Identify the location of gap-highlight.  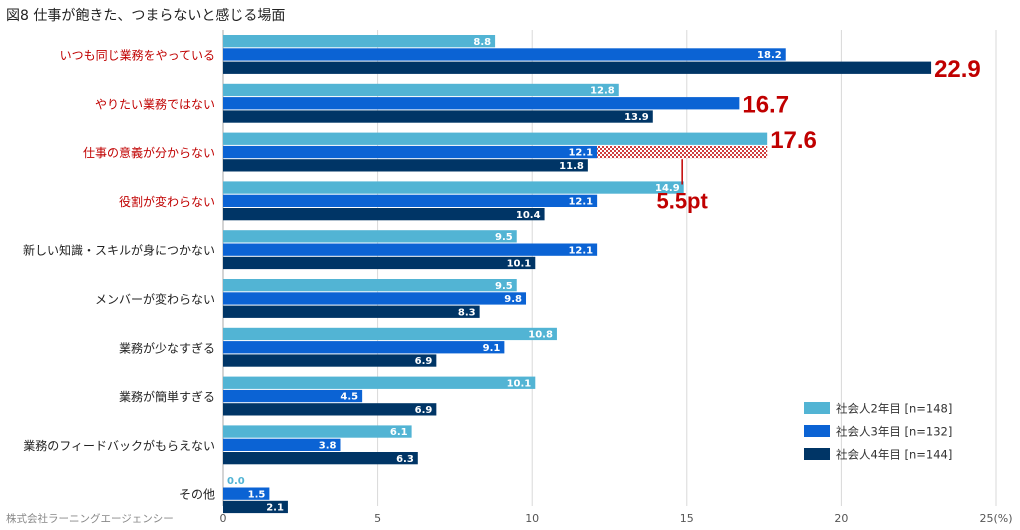
(682, 152).